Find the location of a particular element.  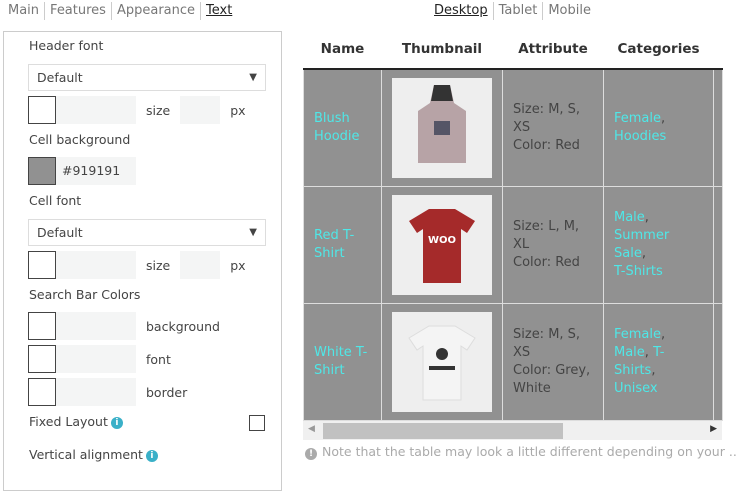

cell-color-swatch is located at coordinates (42, 265).